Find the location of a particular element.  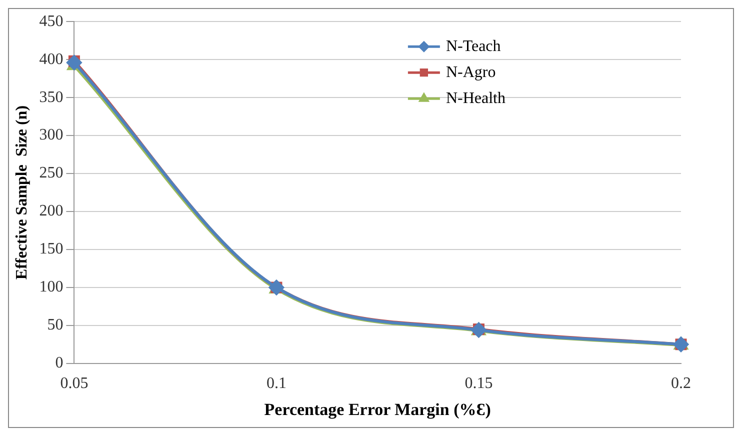

x-tick-label: 0.05 is located at coordinates (74, 383).